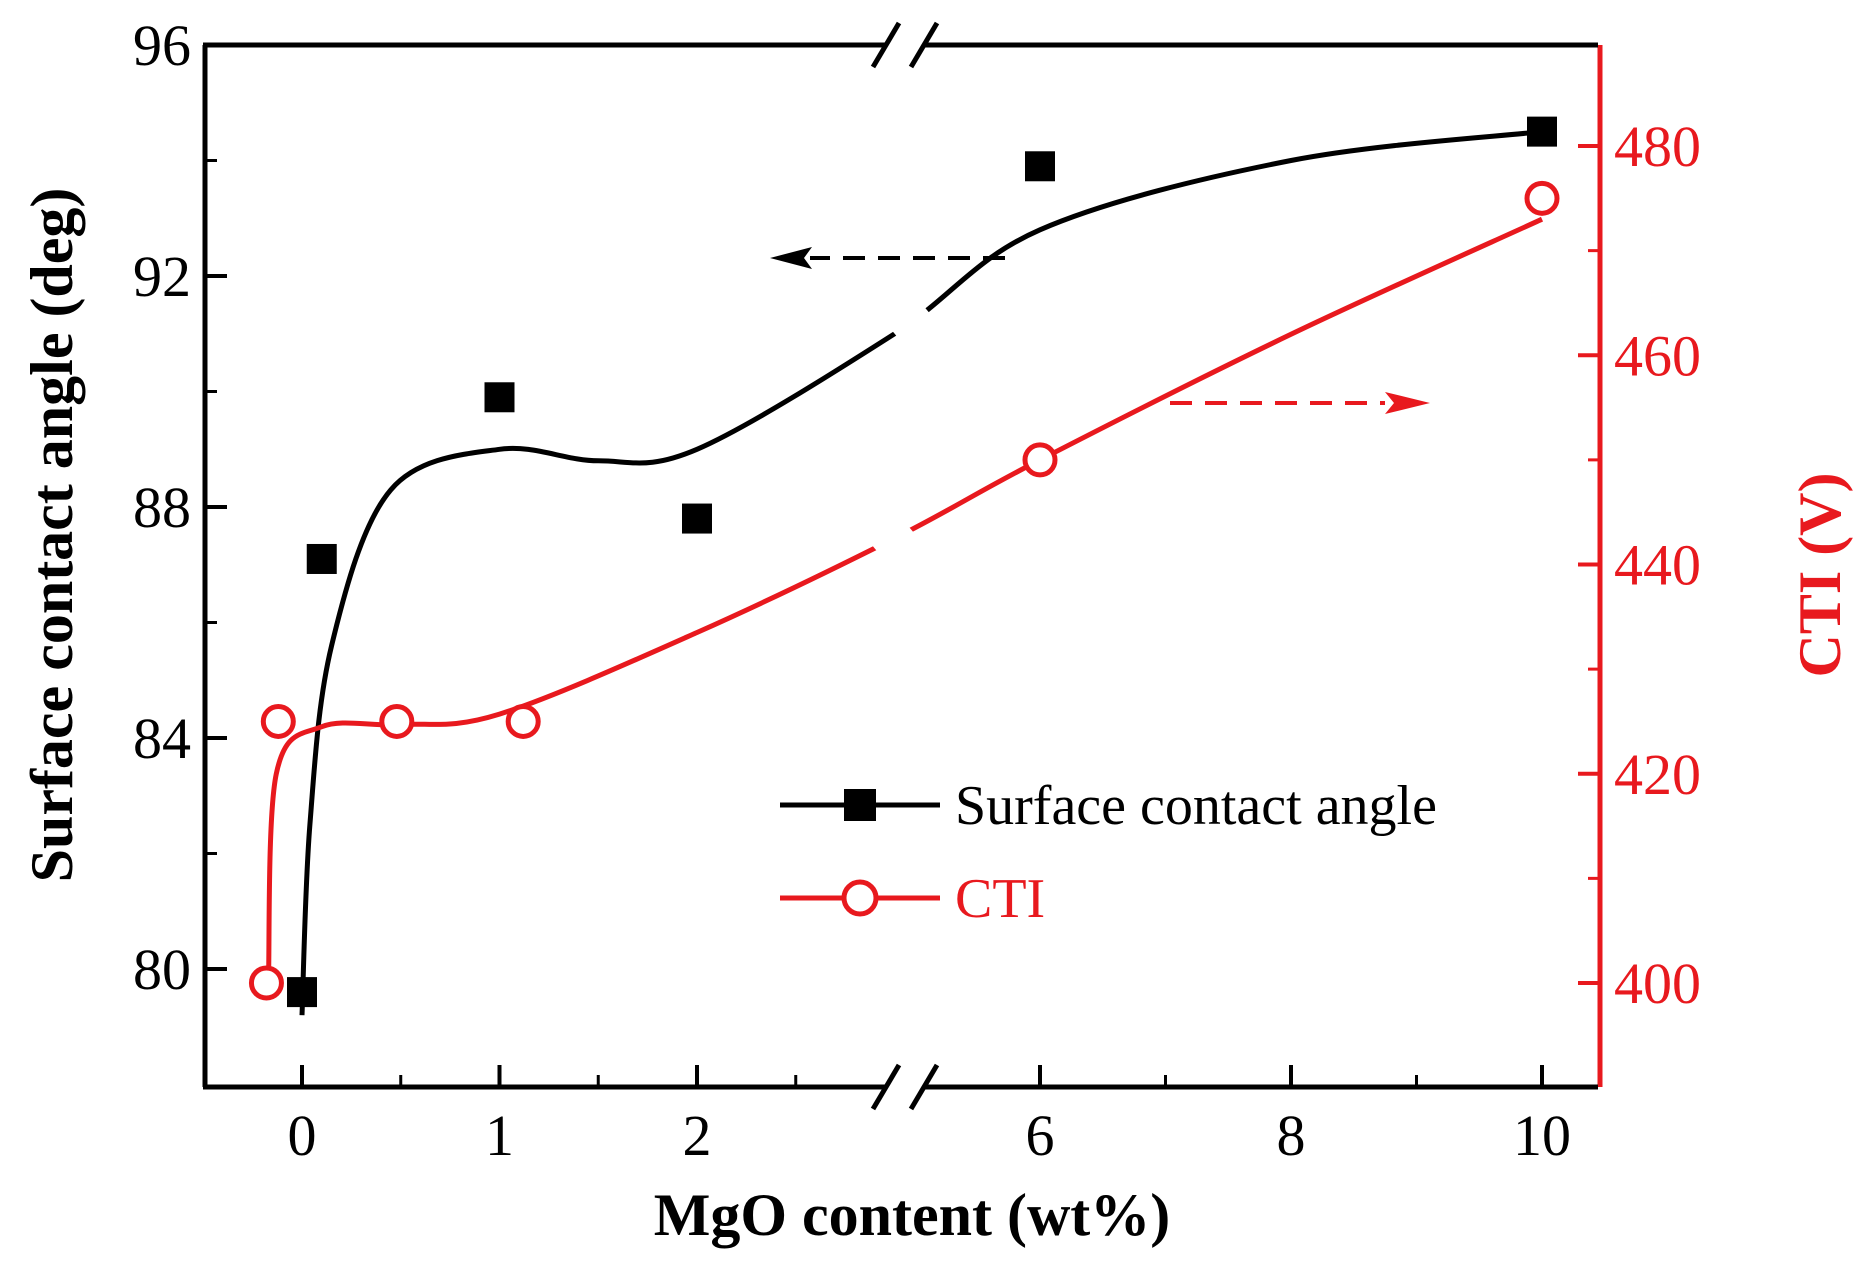 This screenshot has height=1266, width=1864. I want to click on y-right-tick-label: 460, so click(1657, 355).